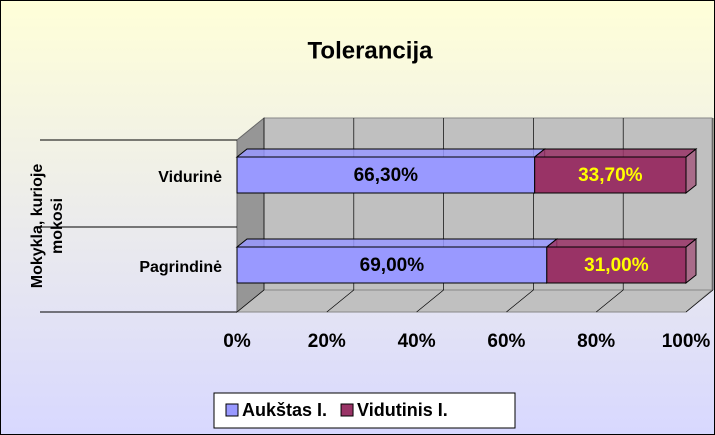 The height and width of the screenshot is (435, 715). What do you see at coordinates (686, 341) in the screenshot?
I see `x-tick-label: 100%` at bounding box center [686, 341].